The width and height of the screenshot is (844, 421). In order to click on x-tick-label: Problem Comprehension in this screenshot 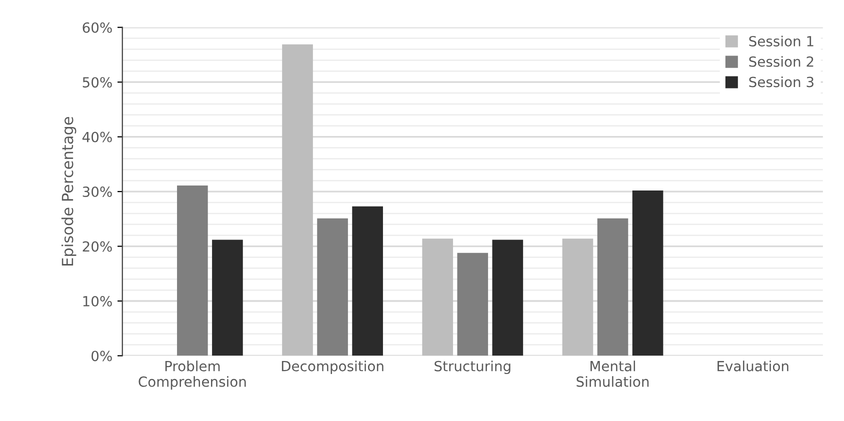, I will do `click(192, 375)`.